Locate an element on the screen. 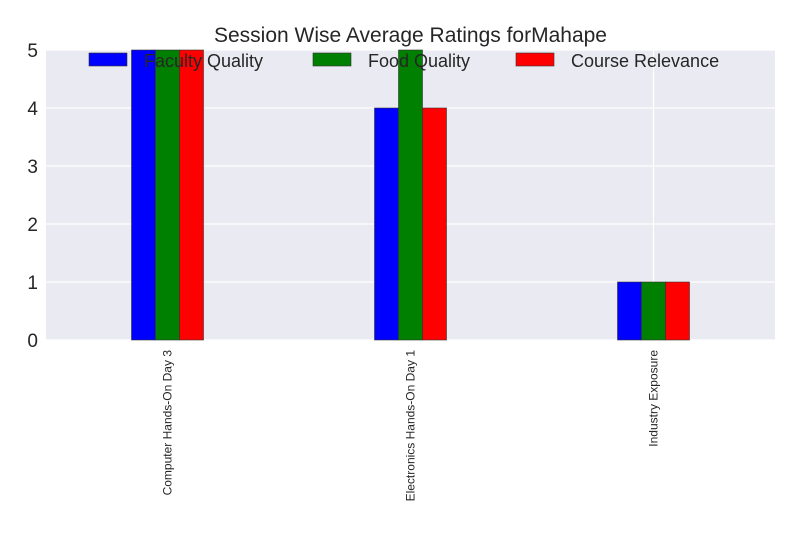  x-tick-label: Electronics Hands-On Day 1 is located at coordinates (411, 426).